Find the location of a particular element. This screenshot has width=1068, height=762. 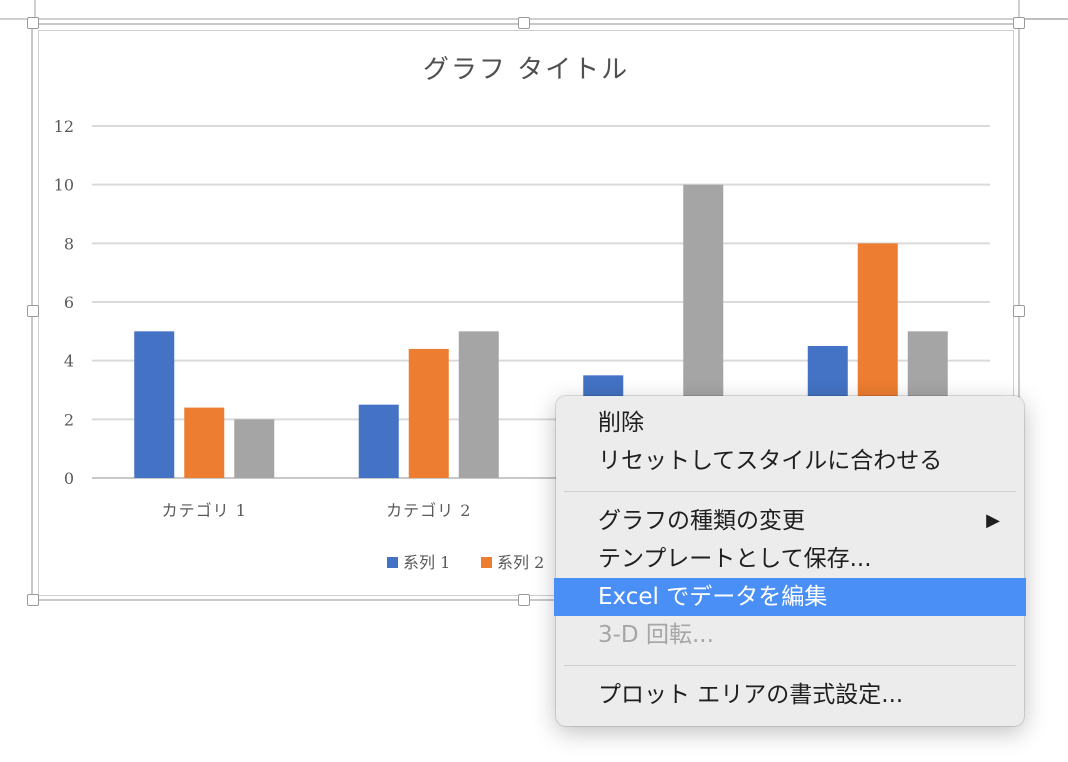

resize-handle-top-left is located at coordinates (33, 23).